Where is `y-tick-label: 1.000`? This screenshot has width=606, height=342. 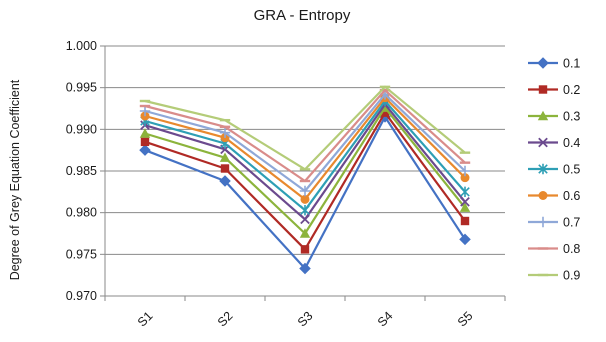
y-tick-label: 1.000 is located at coordinates (81, 46).